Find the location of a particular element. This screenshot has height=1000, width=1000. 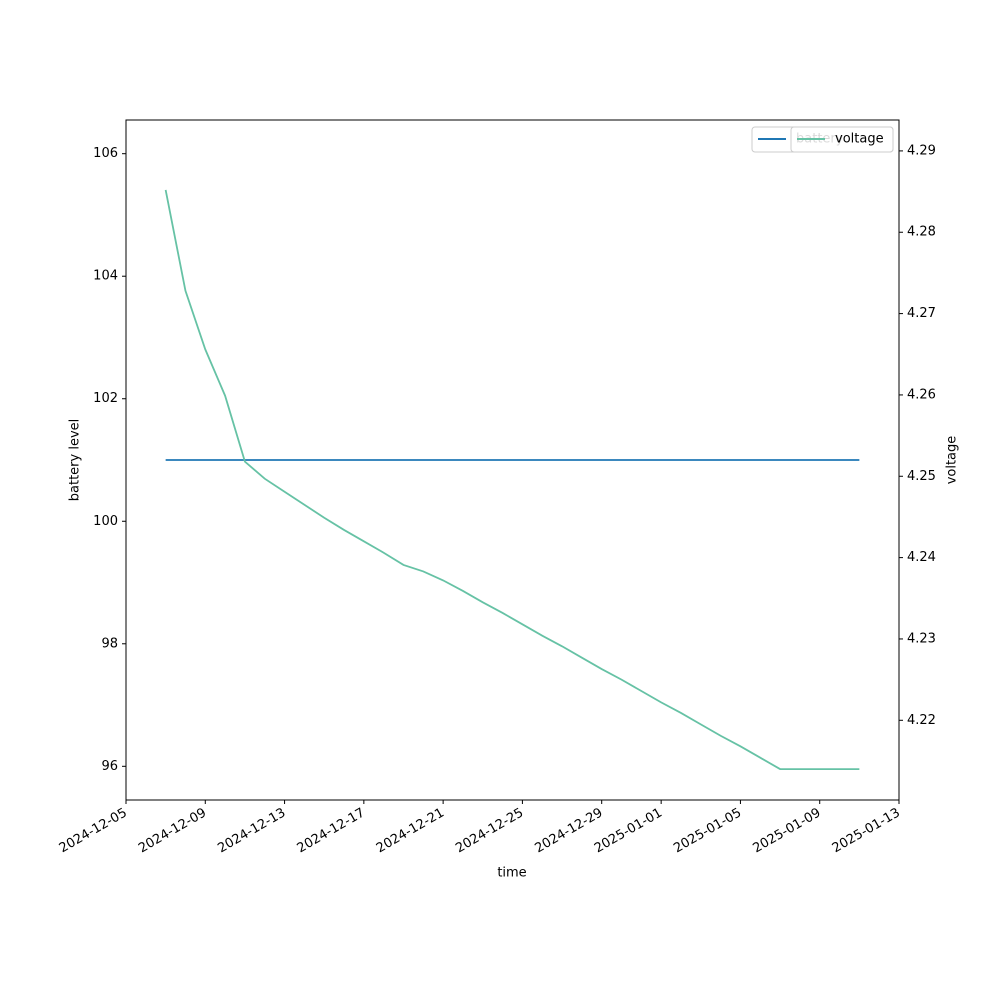

y2-tick-label: 4.26 is located at coordinates (921, 394).